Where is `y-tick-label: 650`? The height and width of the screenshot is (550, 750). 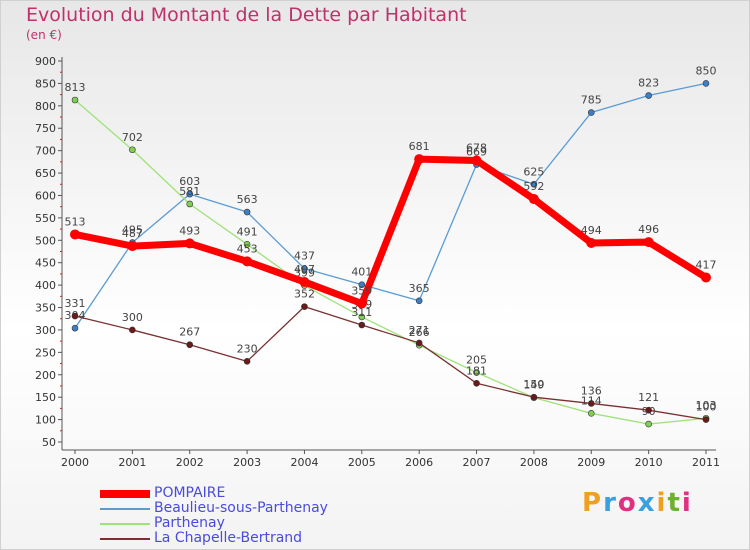
y-tick-label: 650 is located at coordinates (45, 173).